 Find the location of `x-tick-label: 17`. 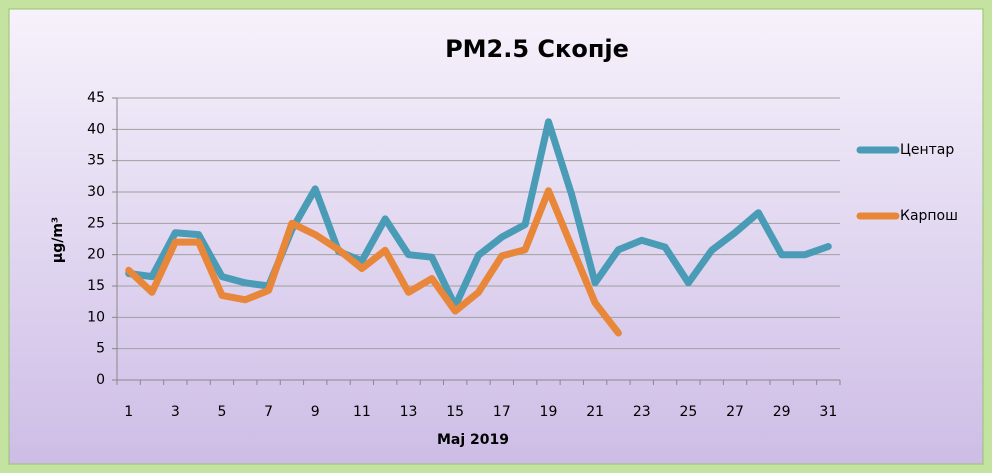

x-tick-label: 17 is located at coordinates (502, 412).